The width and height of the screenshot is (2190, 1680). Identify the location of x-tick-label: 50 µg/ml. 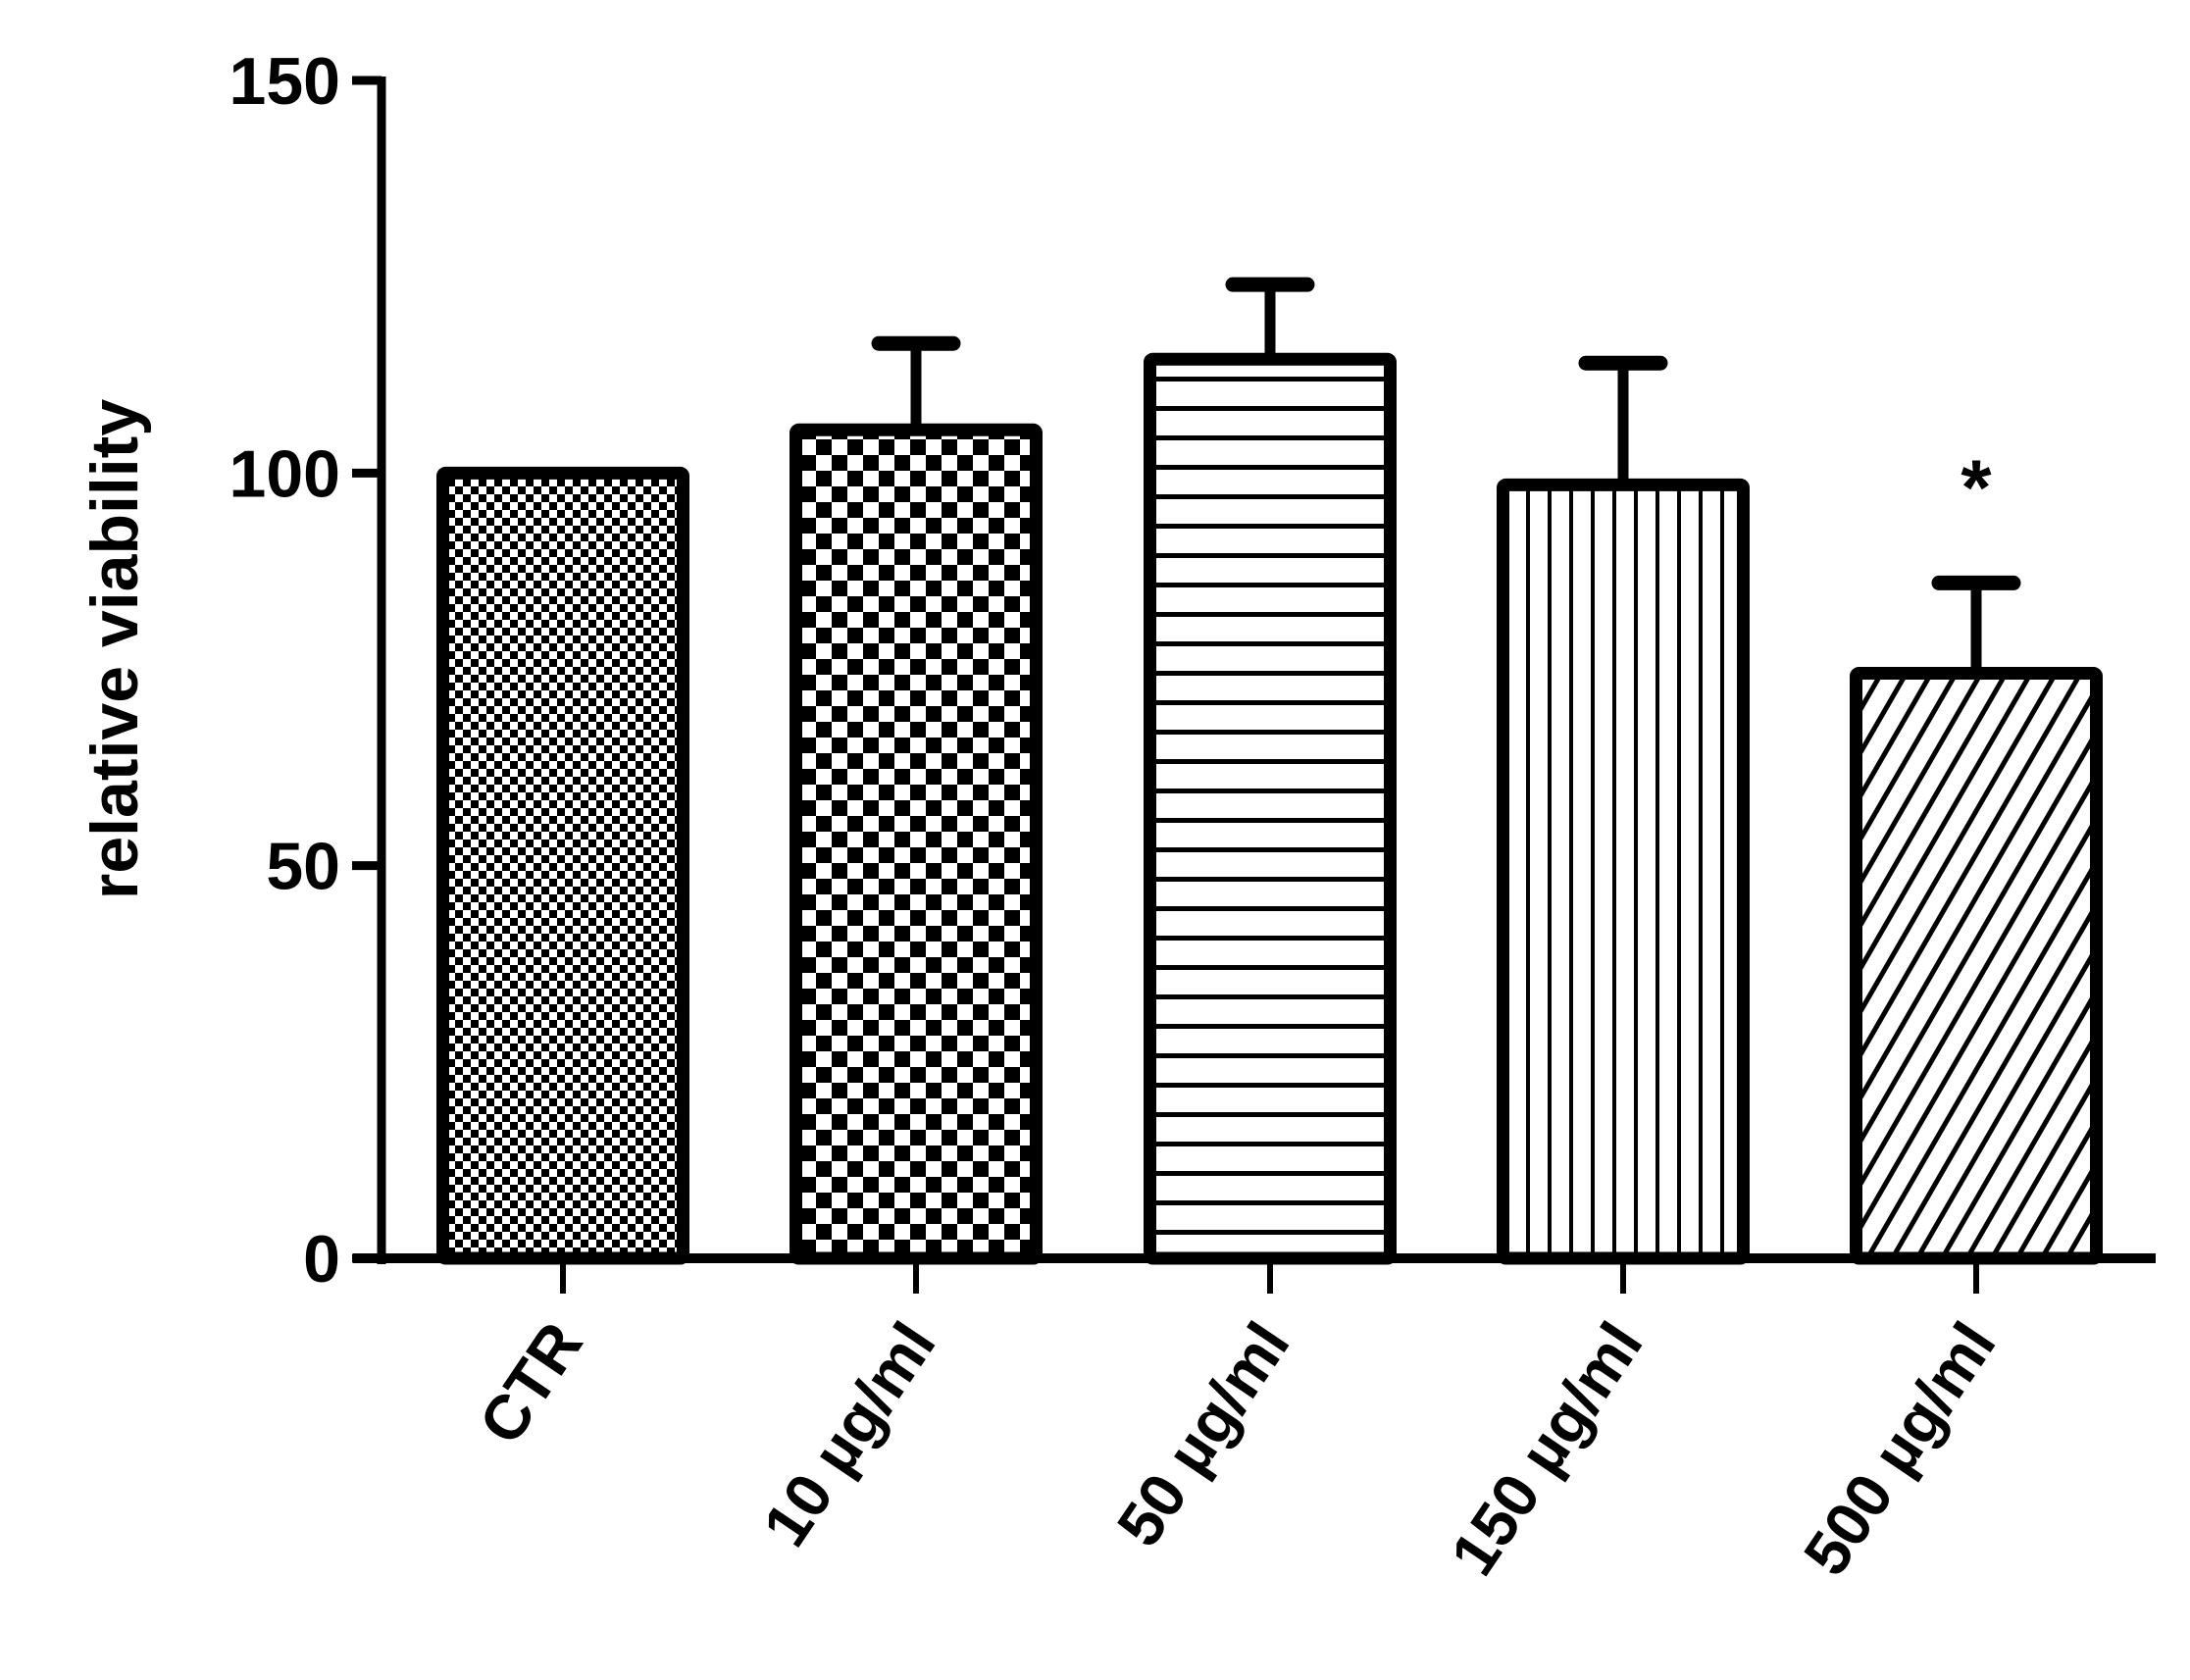
(1203, 1434).